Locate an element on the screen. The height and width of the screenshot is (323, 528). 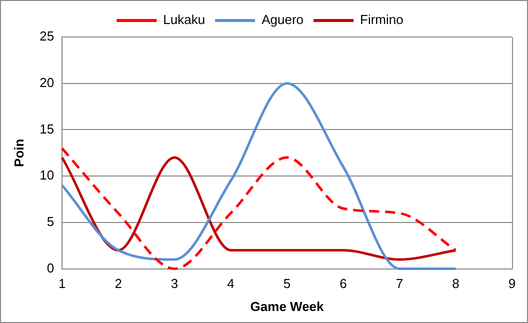
x-axis-title: Game Week is located at coordinates (287, 306).